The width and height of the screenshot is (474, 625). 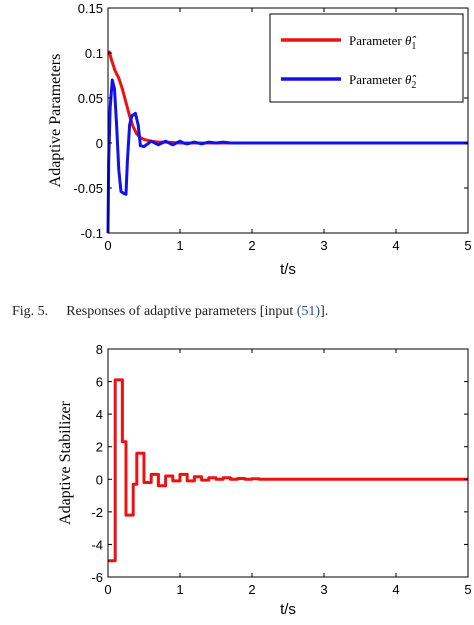 What do you see at coordinates (92, 233) in the screenshot?
I see `y-tick-label: -0.1` at bounding box center [92, 233].